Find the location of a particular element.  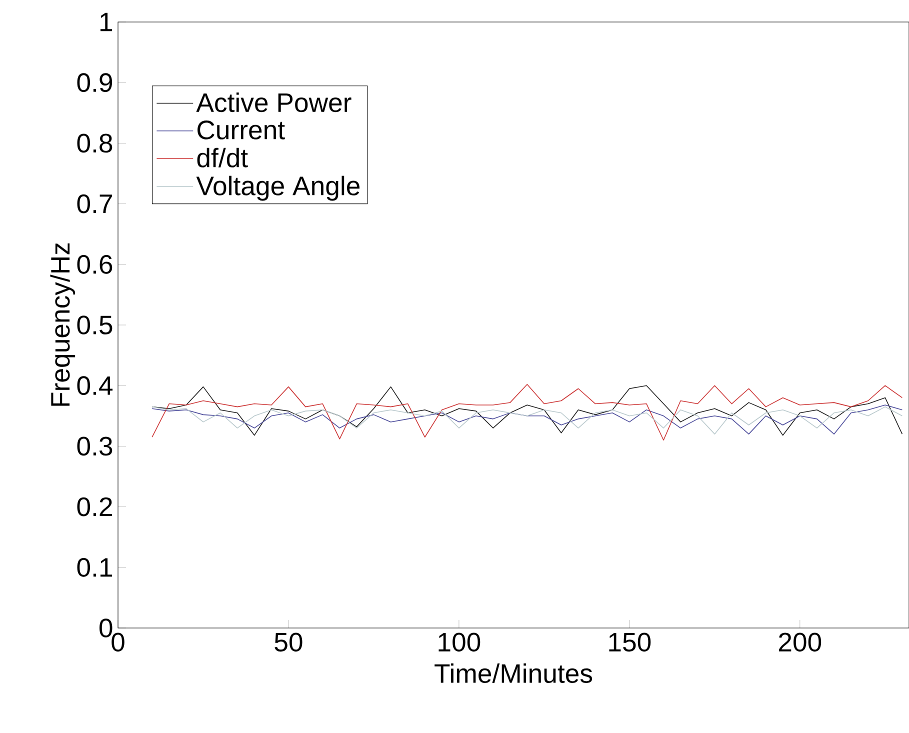

y-tick-label: 0.9 is located at coordinates (94, 82).